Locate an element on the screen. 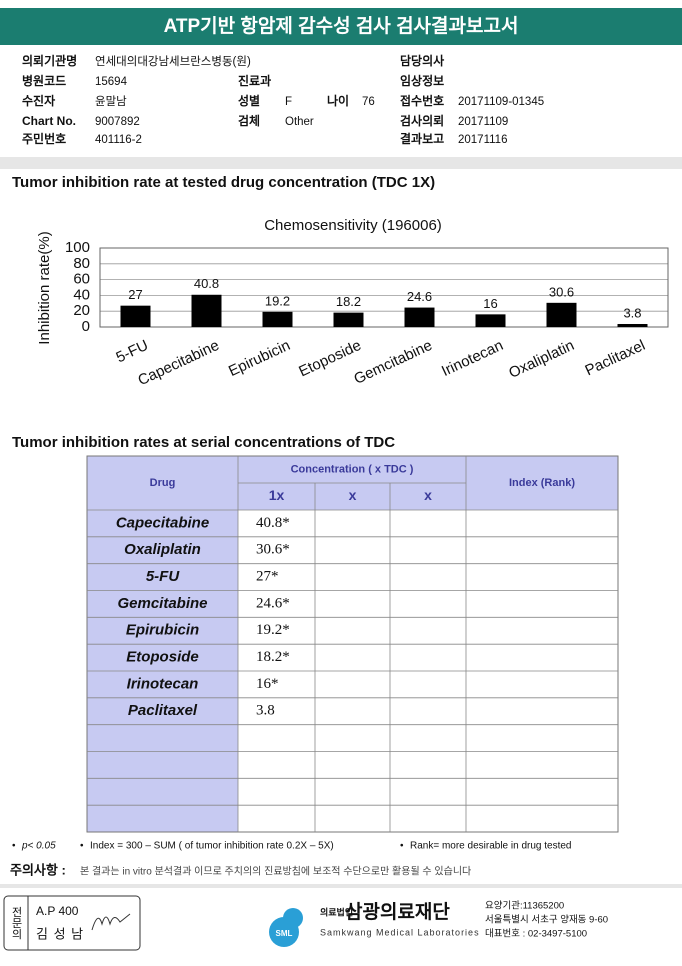  footer-corp-type: 의료법인 is located at coordinates (336, 911).